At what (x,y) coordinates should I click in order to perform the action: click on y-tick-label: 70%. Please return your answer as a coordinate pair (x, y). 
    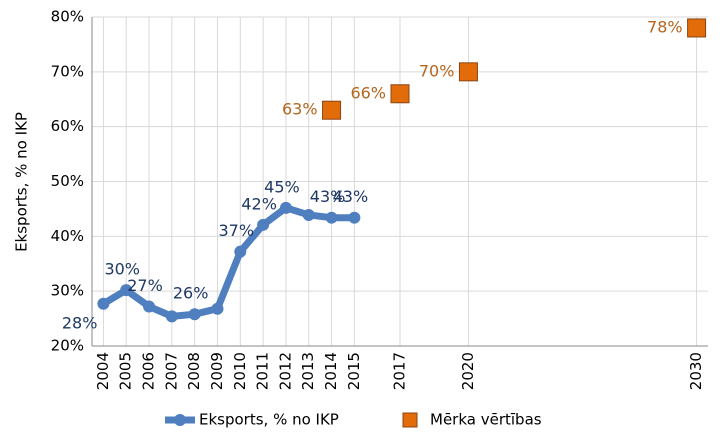
    Looking at the image, I should click on (67, 71).